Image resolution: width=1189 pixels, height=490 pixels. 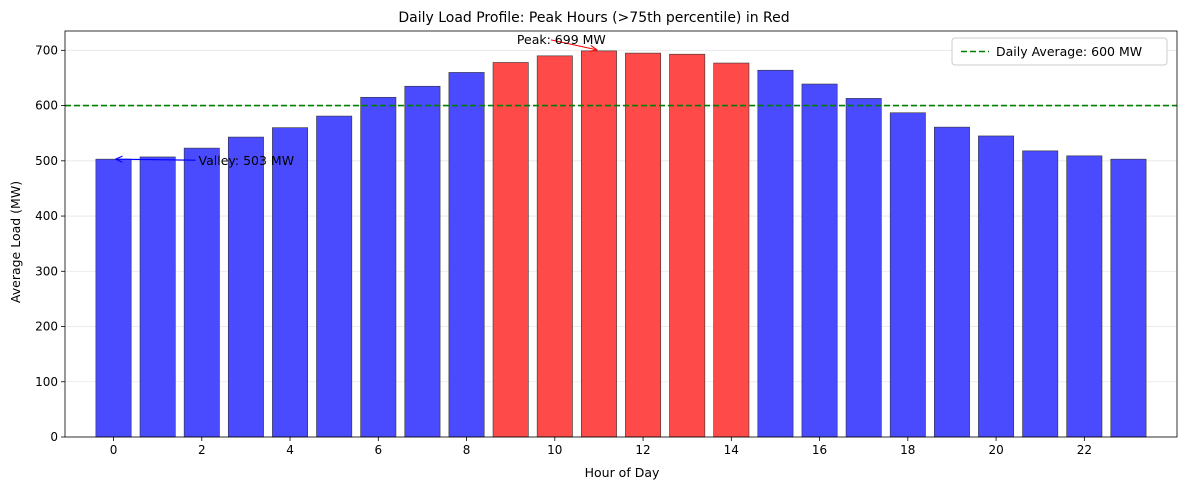 What do you see at coordinates (46, 271) in the screenshot?
I see `y-tick-label: 300` at bounding box center [46, 271].